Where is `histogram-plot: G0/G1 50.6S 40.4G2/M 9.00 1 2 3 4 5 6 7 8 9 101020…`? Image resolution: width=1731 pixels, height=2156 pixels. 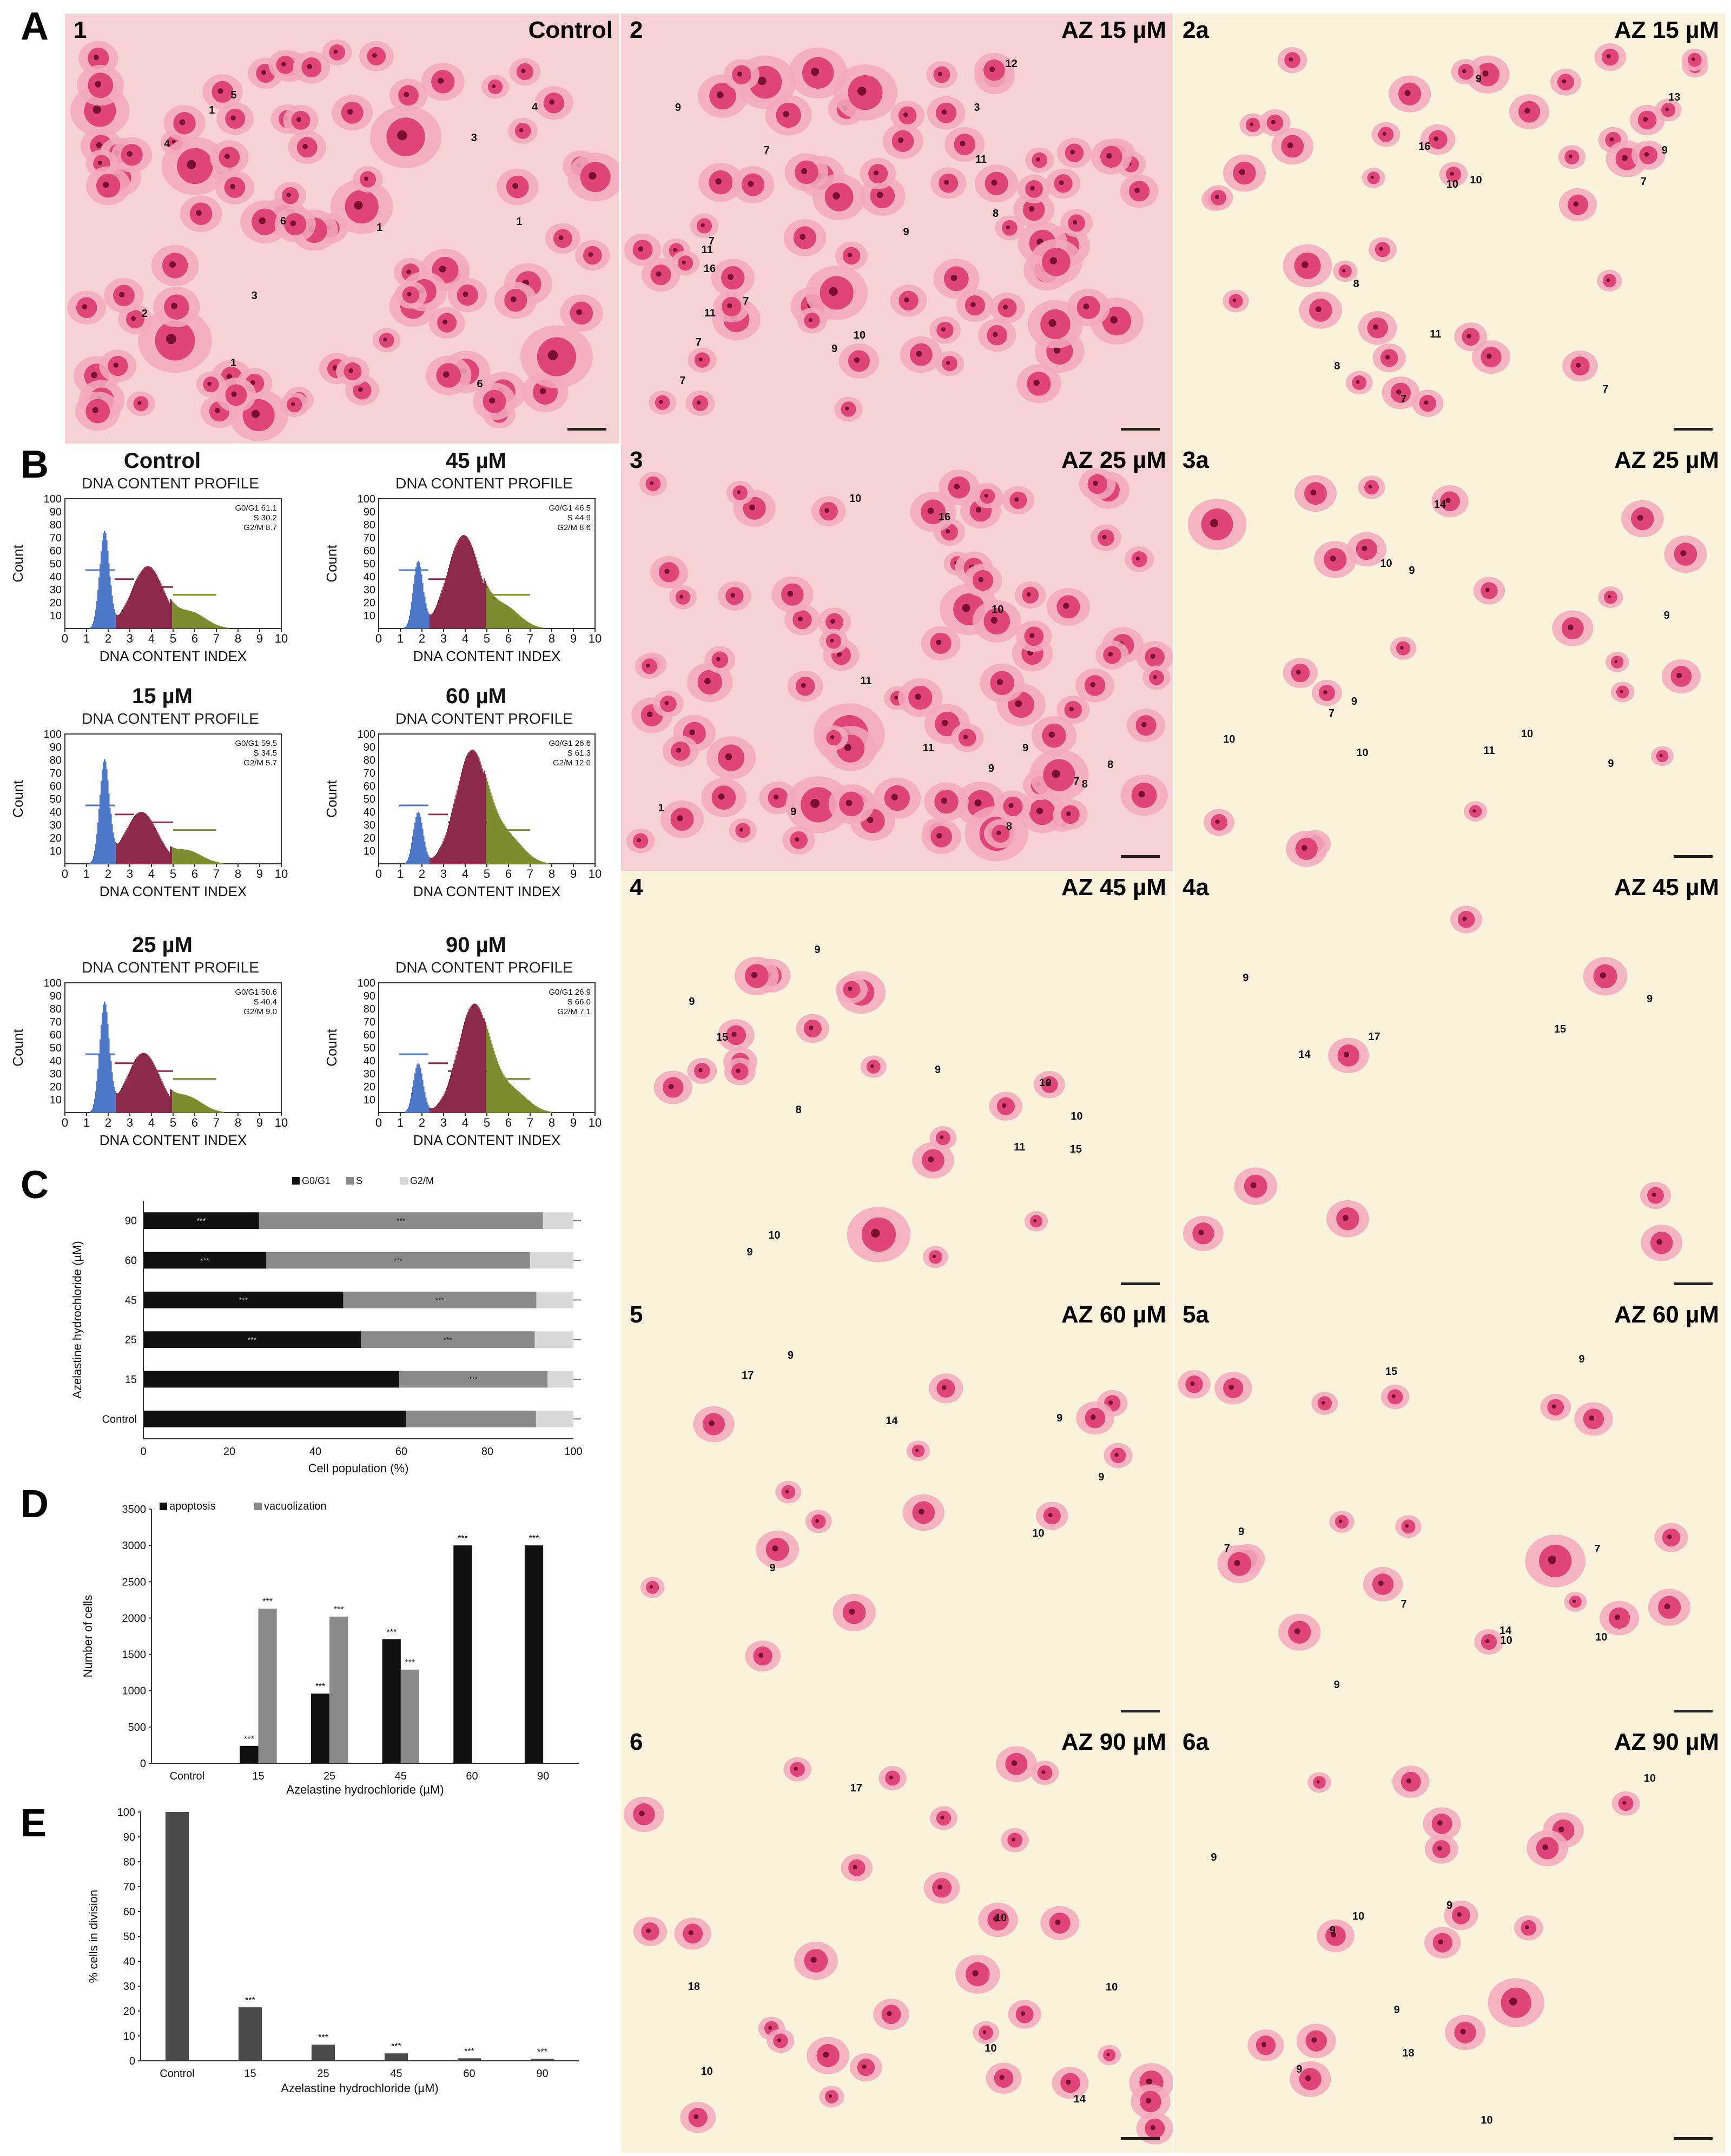
histogram-plot: G0/G1 50.6S 40.4G2/M 9.00 1 2 3 4 5 6 7 8 9 101020… is located at coordinates (149, 1062).